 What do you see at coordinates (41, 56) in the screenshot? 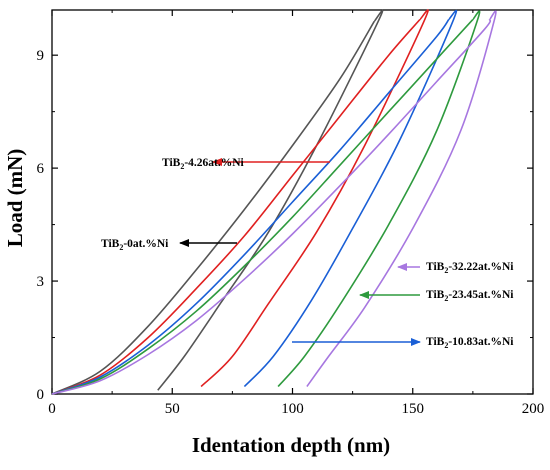
I see `y-tick-label: 9` at bounding box center [41, 56].